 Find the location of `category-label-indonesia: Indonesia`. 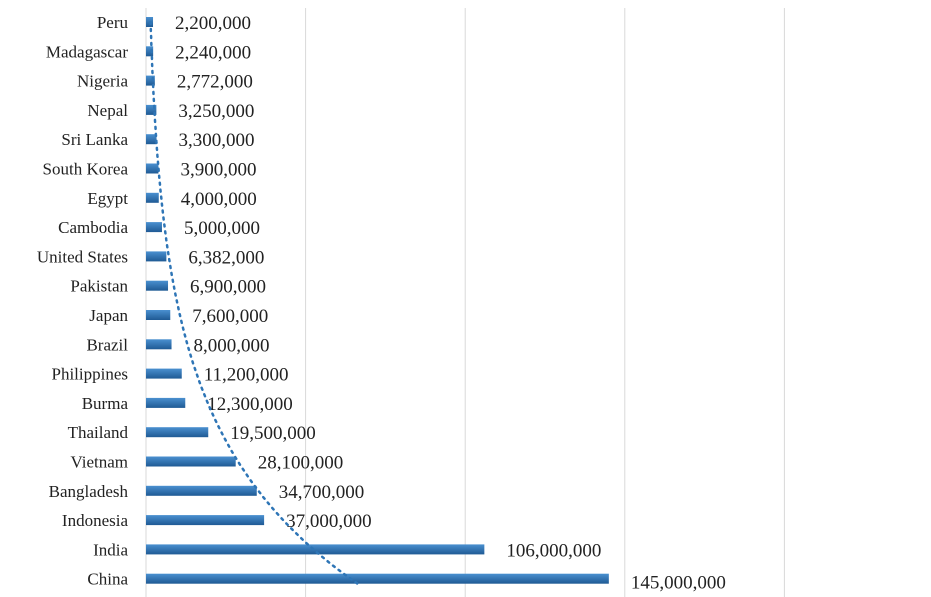

category-label-indonesia: Indonesia is located at coordinates (95, 520).